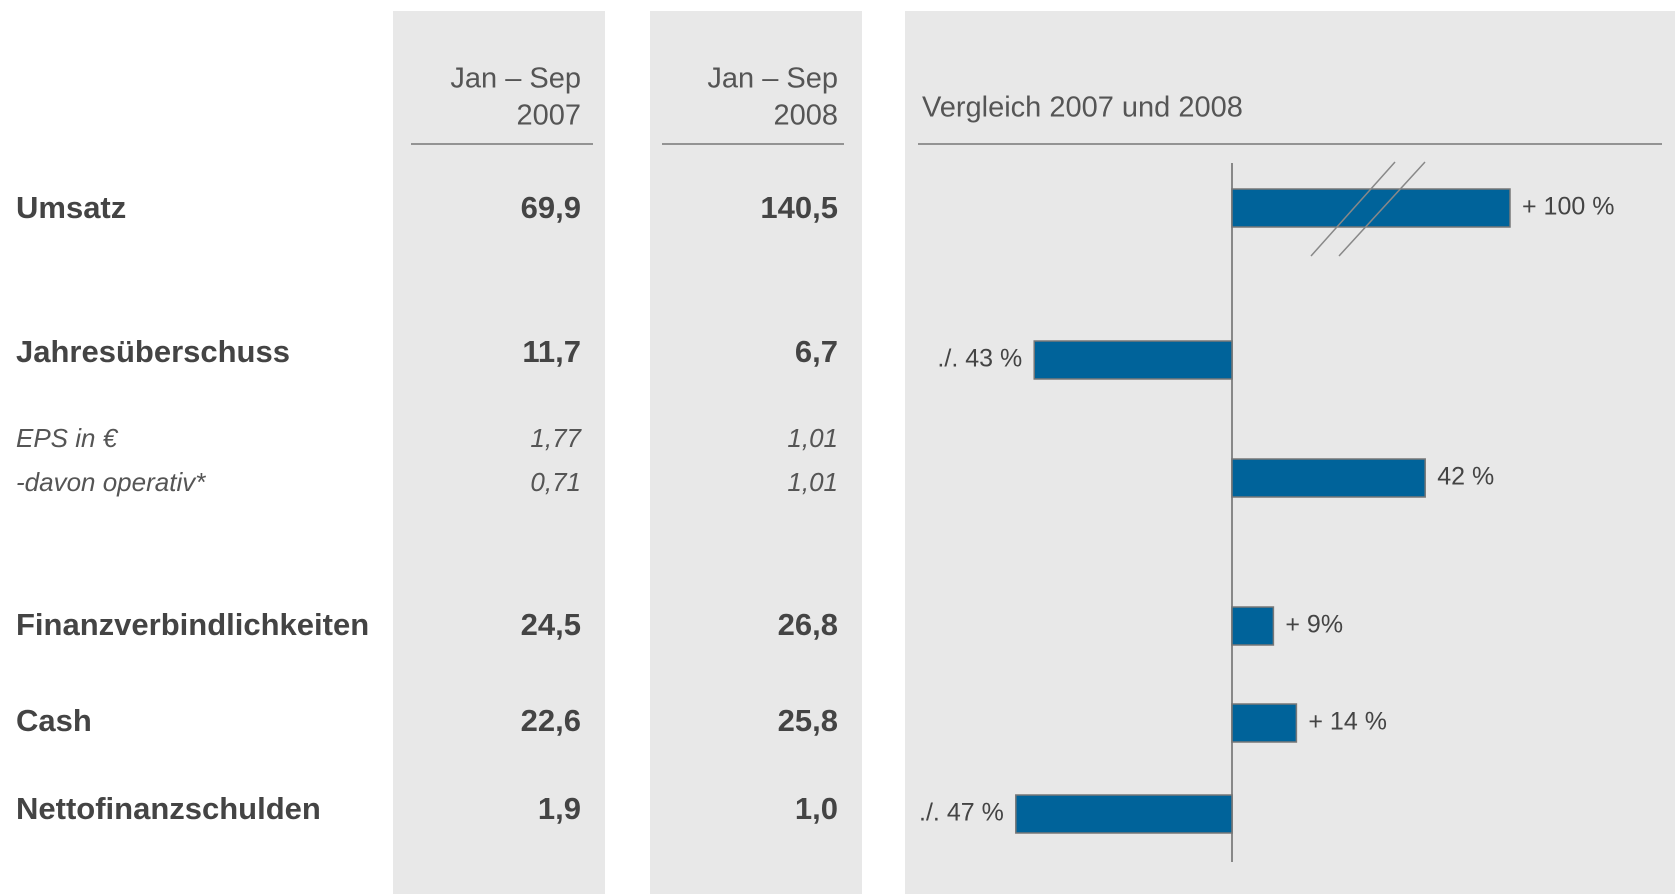  What do you see at coordinates (168, 808) in the screenshot?
I see `row-label: Nettofinanzschulden` at bounding box center [168, 808].